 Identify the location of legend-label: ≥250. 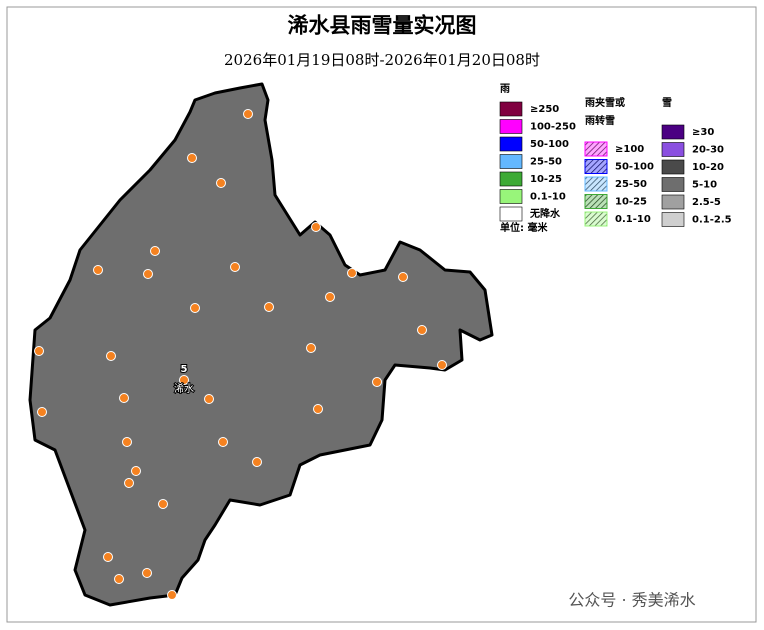
(544, 109).